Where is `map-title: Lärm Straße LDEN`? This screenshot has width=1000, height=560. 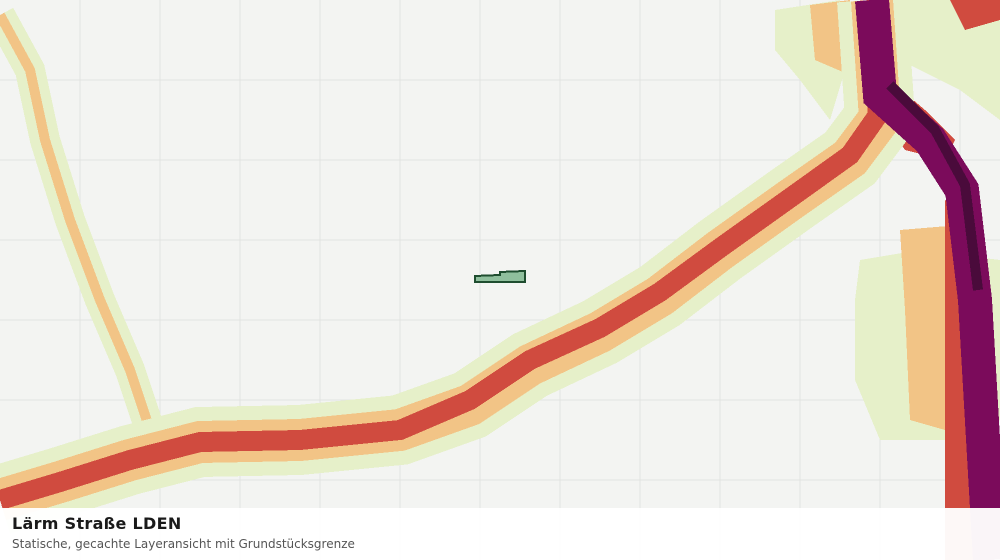
map-title: Lärm Straße LDEN is located at coordinates (97, 523).